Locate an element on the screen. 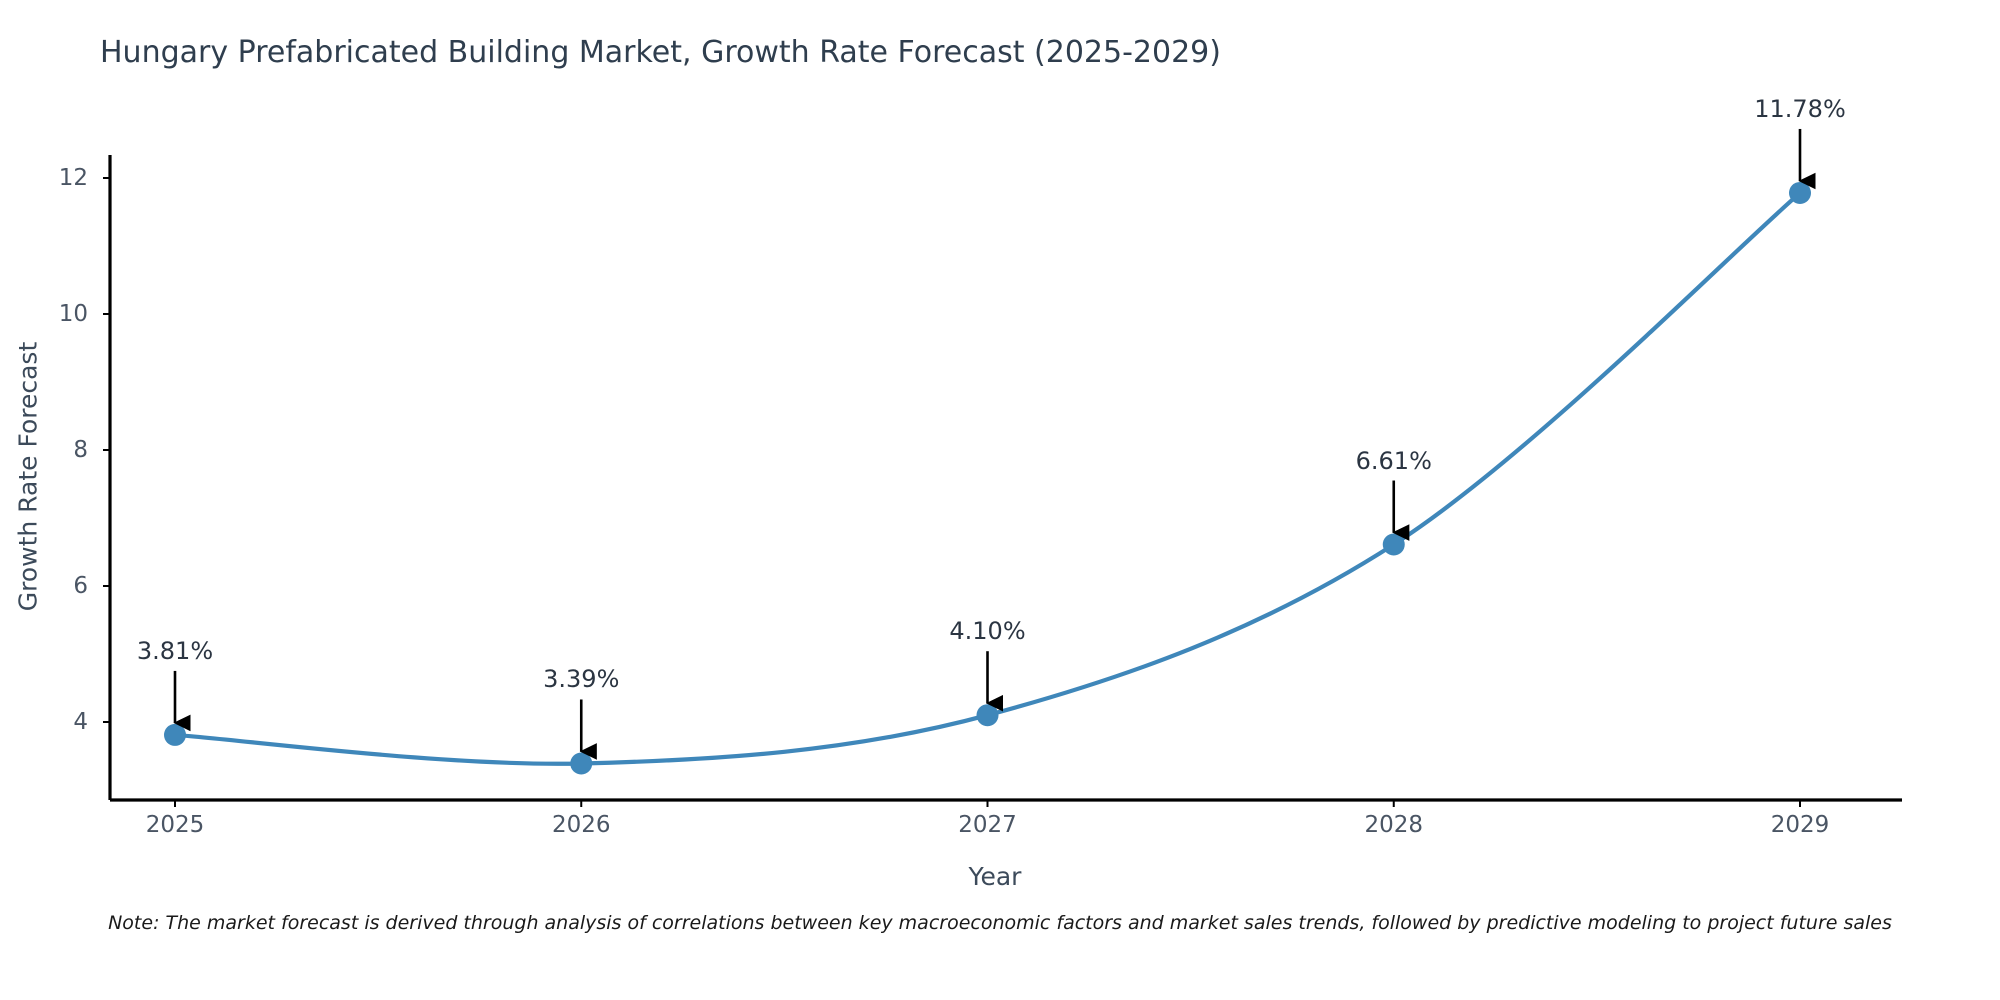 The image size is (2000, 1000). y-tick-label: 6 is located at coordinates (80, 586).